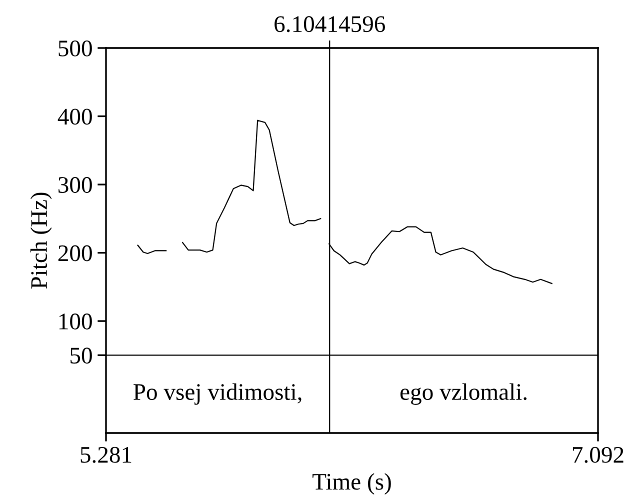 This screenshot has height=498, width=625. What do you see at coordinates (329, 24) in the screenshot?
I see `ref-line-label: 6.10414596` at bounding box center [329, 24].